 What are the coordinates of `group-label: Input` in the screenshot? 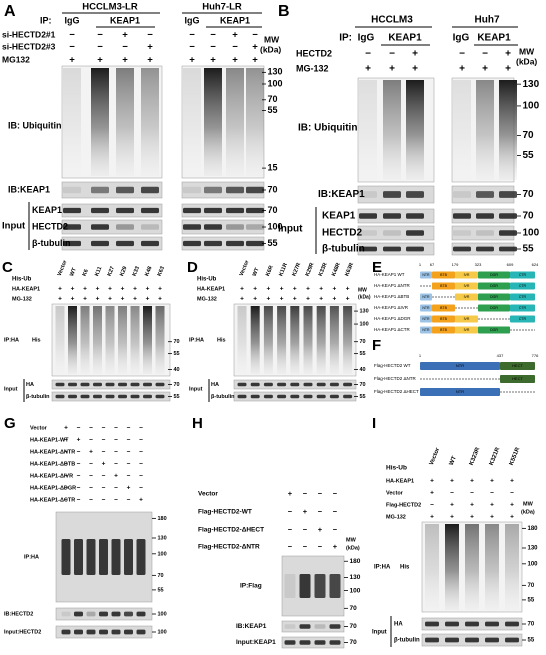 It's located at (196, 389).